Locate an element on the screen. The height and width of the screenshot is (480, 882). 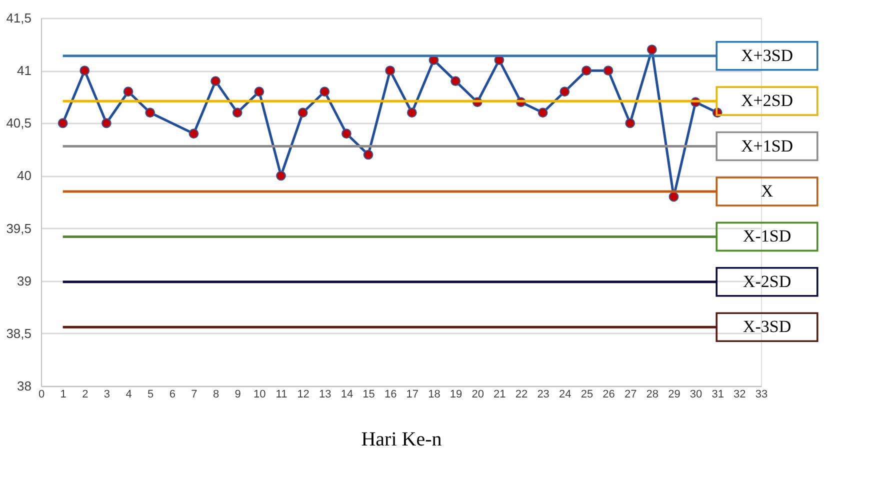
ref-line-label: X+3SD is located at coordinates (767, 55).